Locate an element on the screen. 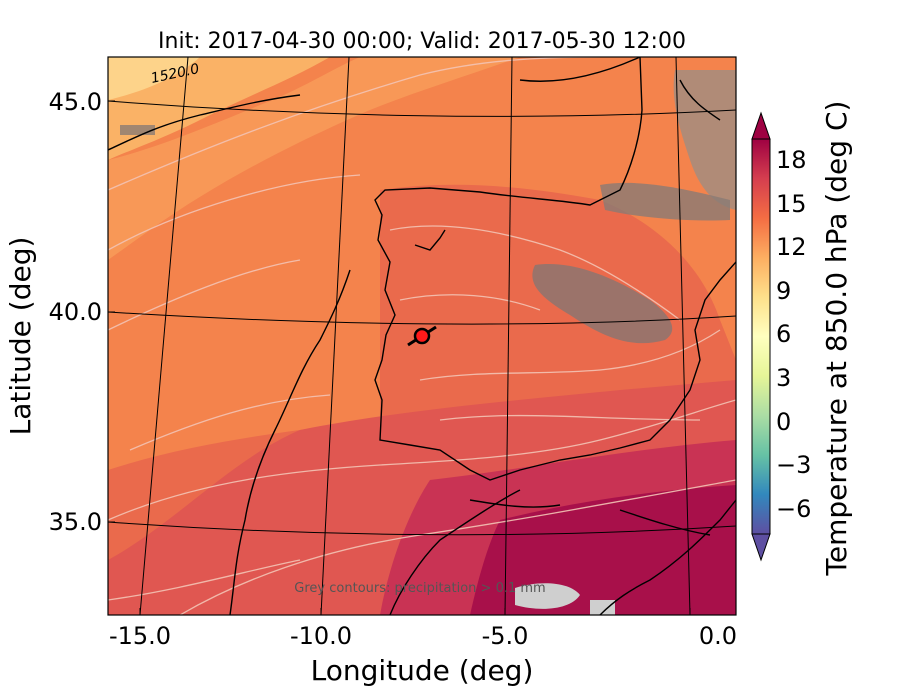 Image resolution: width=900 pixels, height=700 pixels. colorbar-tick-label: 3 is located at coordinates (783, 378).